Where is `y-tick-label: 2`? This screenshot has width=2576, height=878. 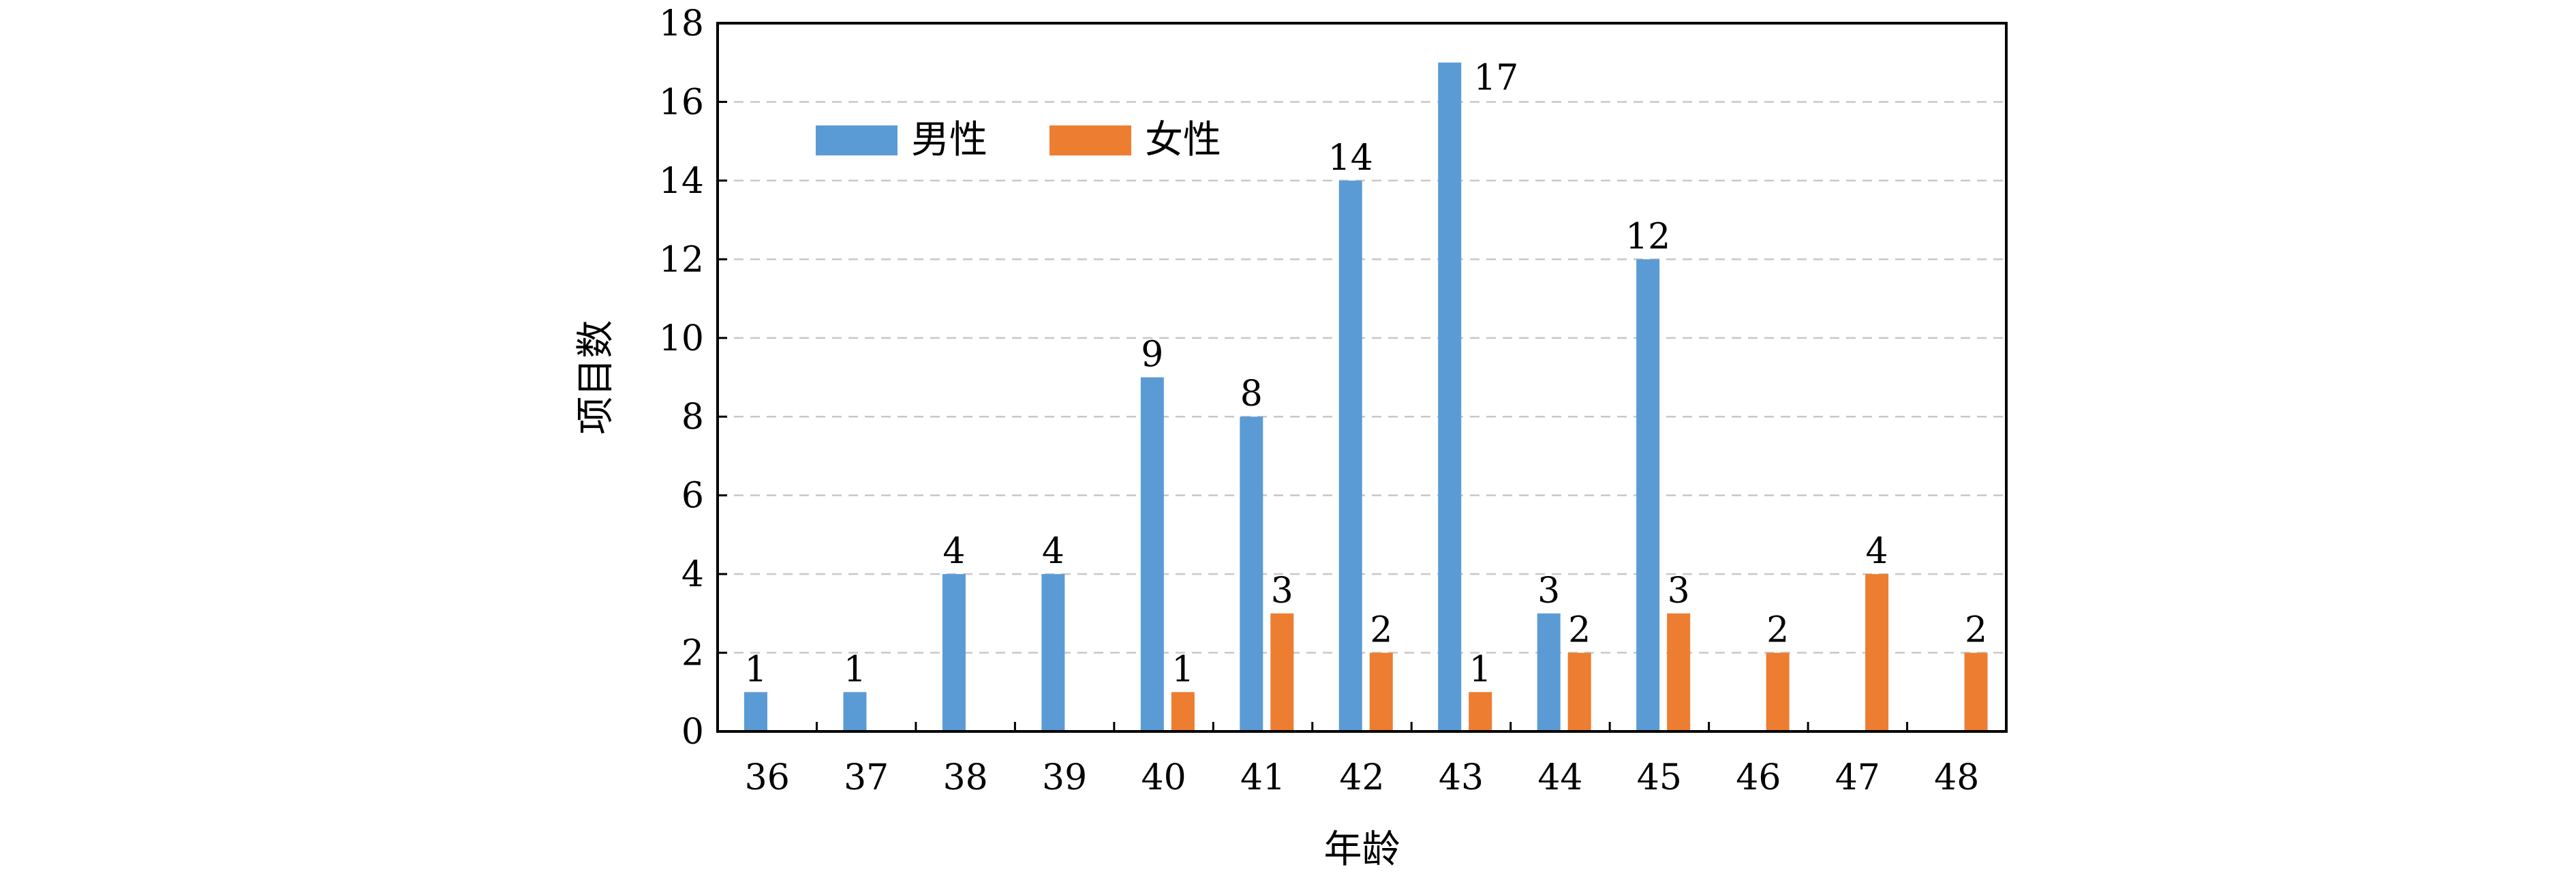
y-tick-label: 2 is located at coordinates (692, 654).